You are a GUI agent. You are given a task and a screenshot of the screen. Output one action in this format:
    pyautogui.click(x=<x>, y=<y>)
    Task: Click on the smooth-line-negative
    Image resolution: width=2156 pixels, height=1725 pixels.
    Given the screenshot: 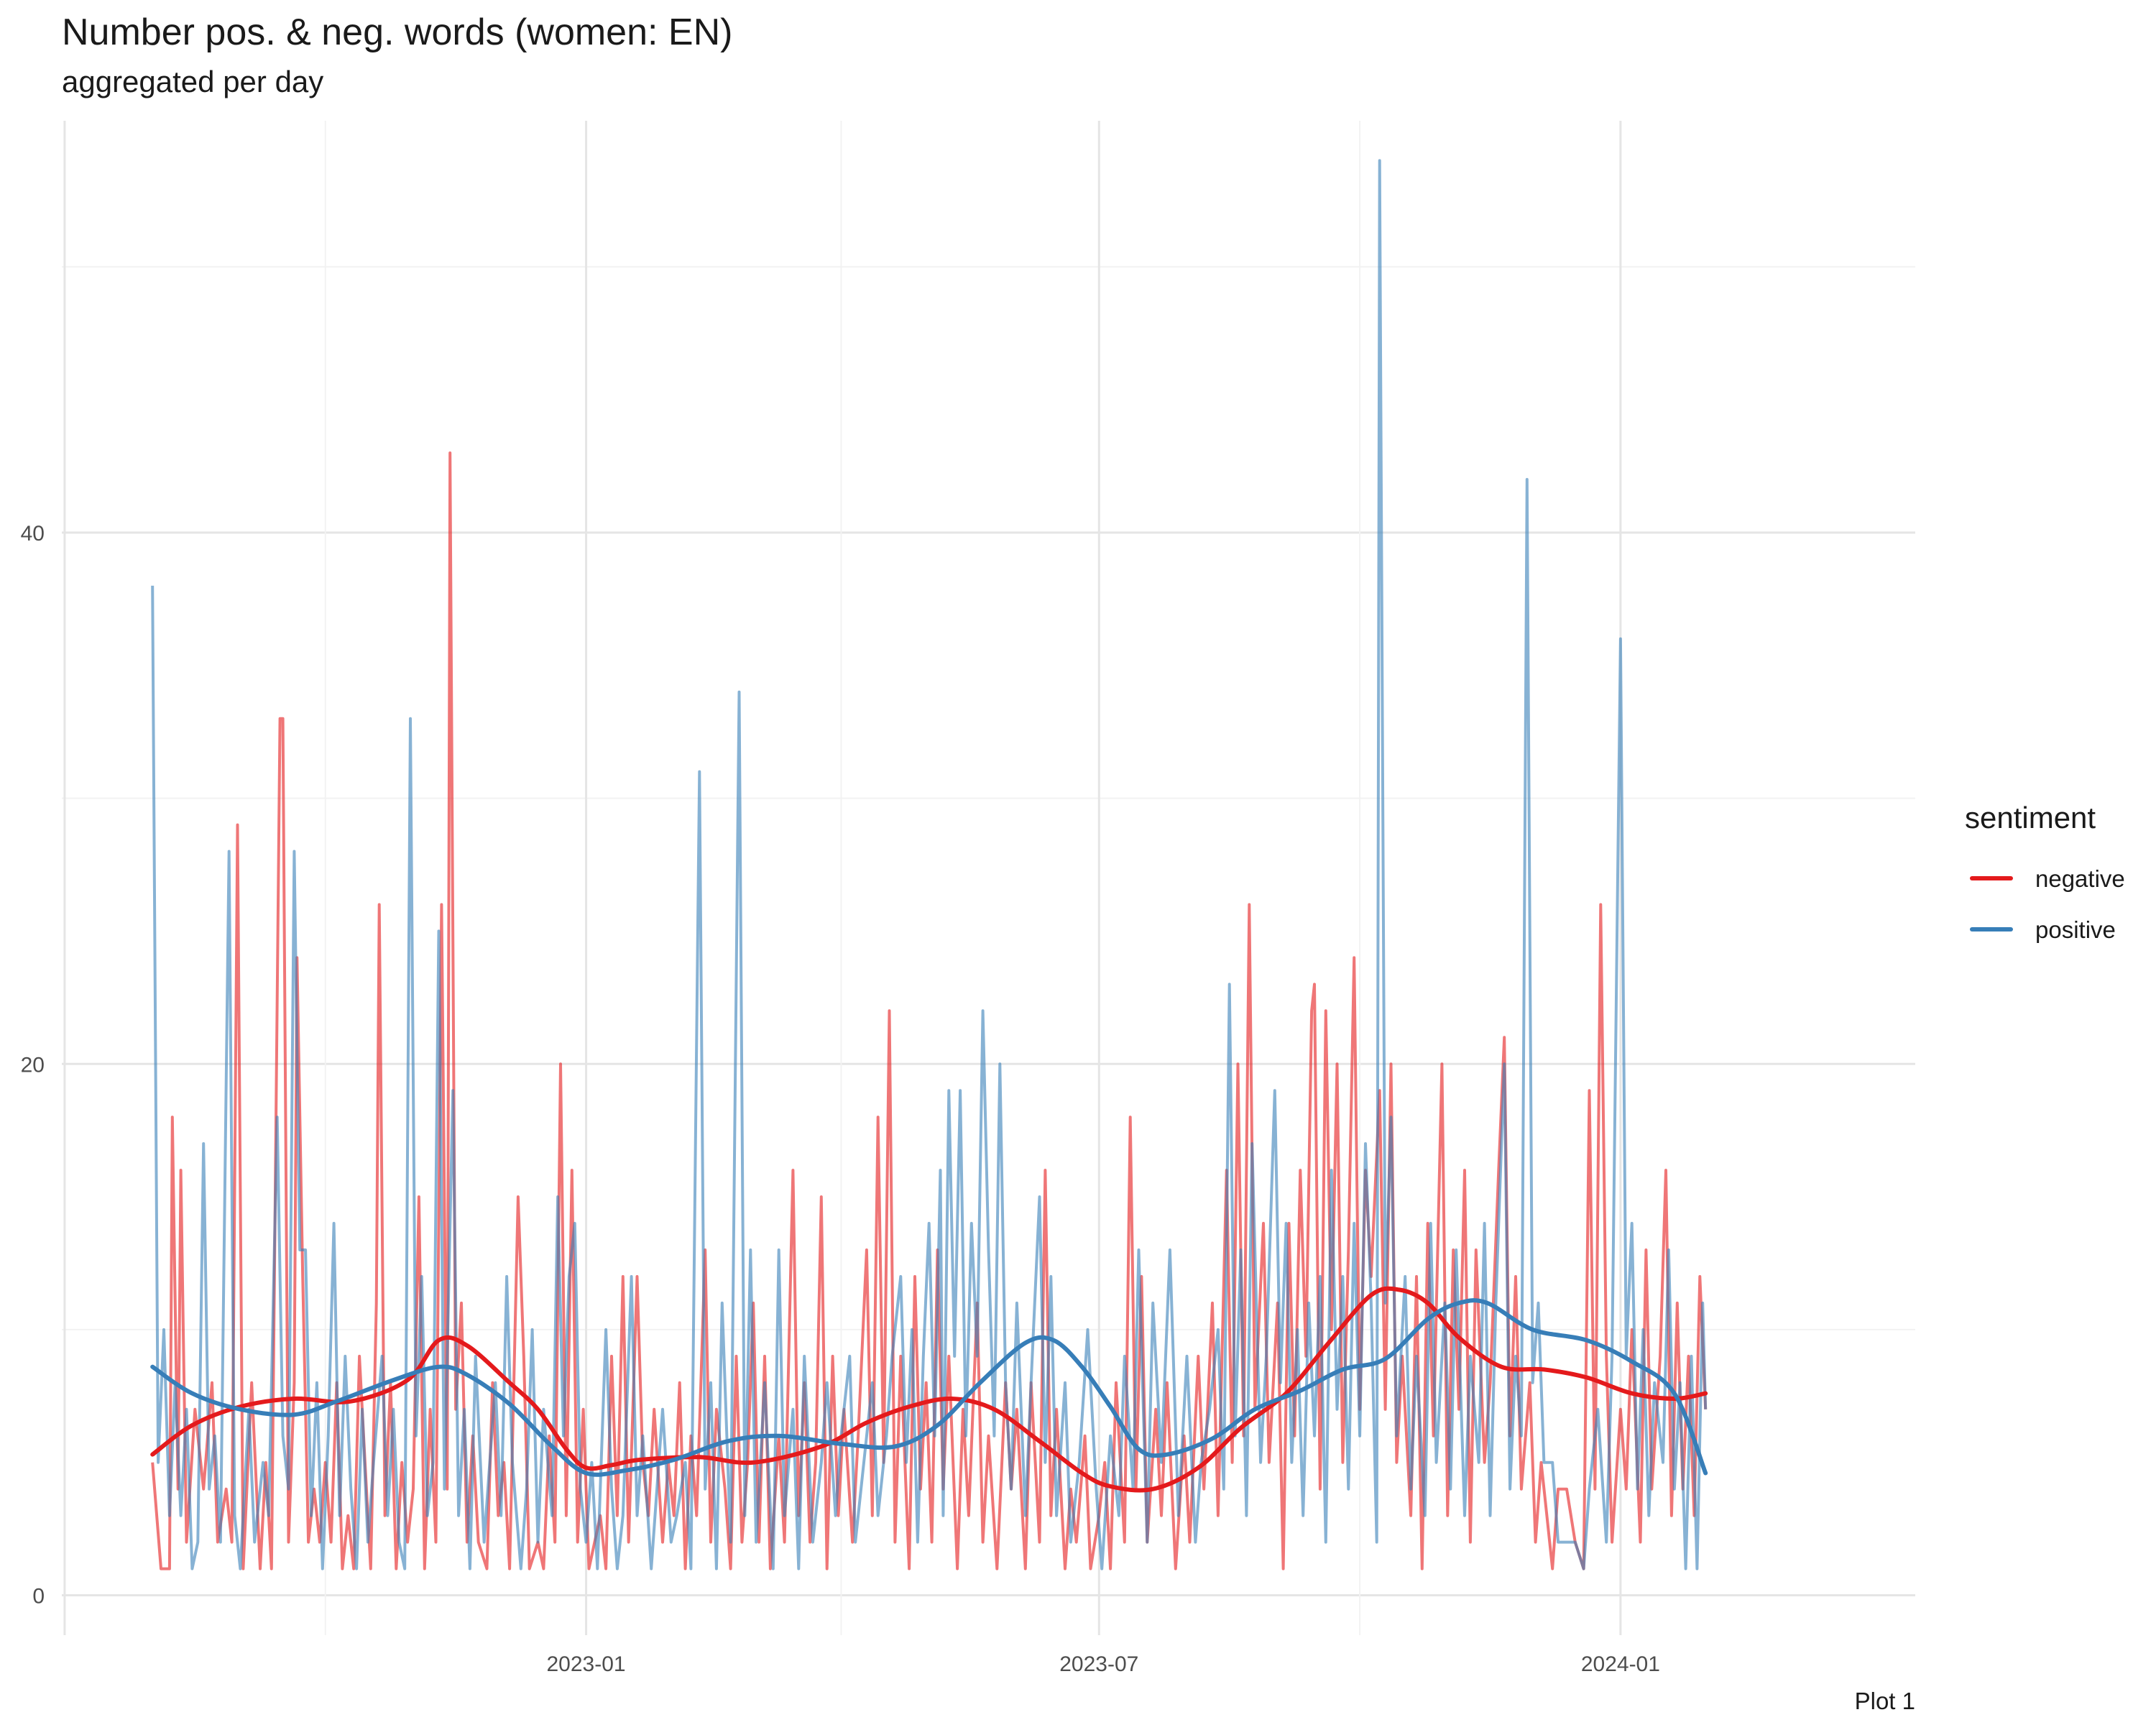 What is the action you would take?
    pyautogui.click(x=929, y=1389)
    